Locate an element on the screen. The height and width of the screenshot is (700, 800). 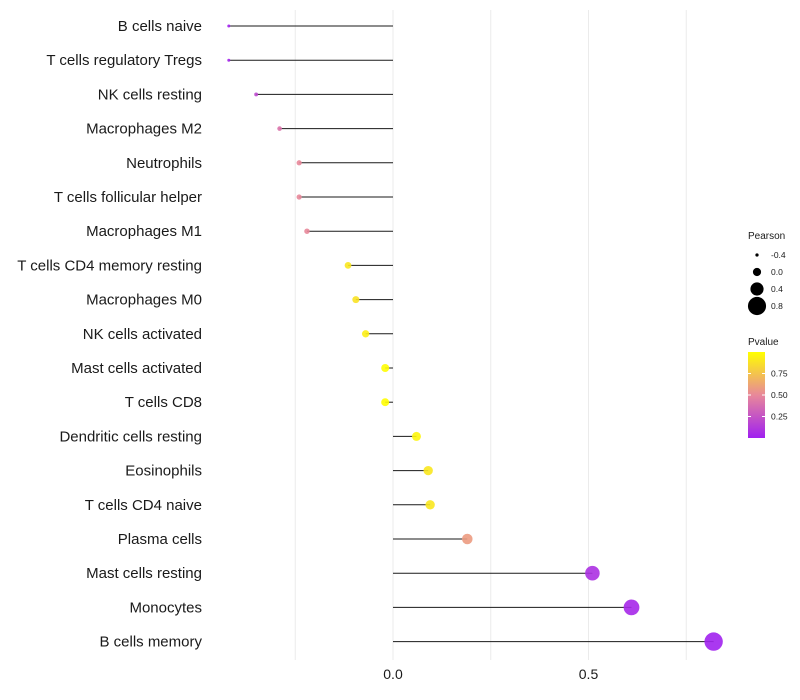
size-legend-label: 0.0 is located at coordinates (777, 272).